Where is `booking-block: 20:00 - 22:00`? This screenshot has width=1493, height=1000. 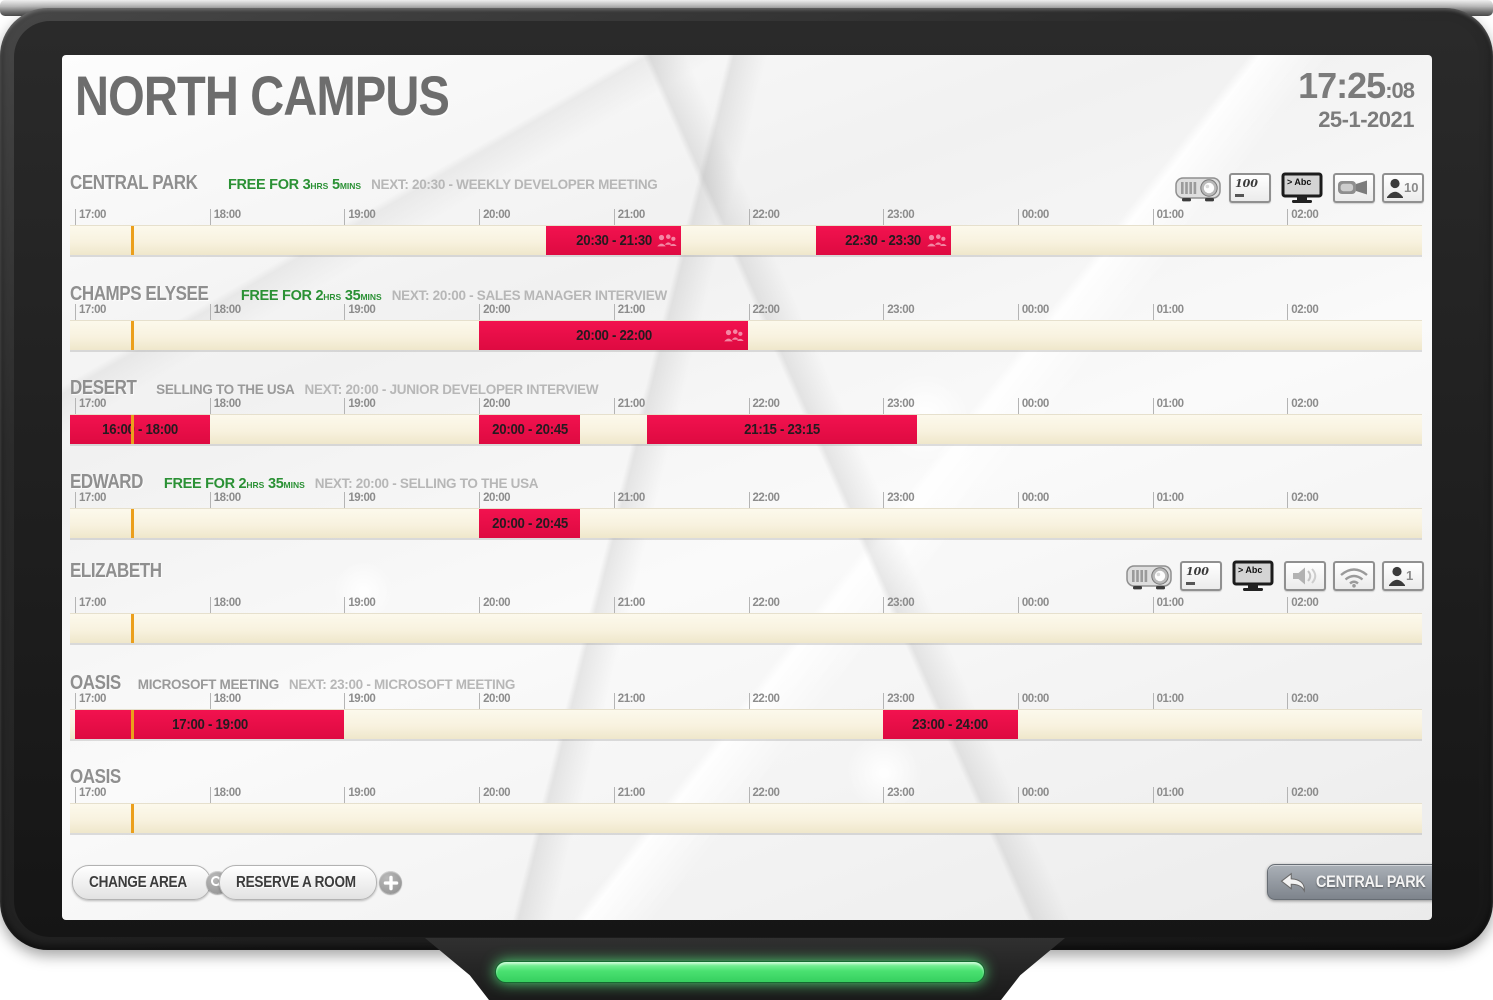
booking-block: 20:00 - 22:00 is located at coordinates (614, 335).